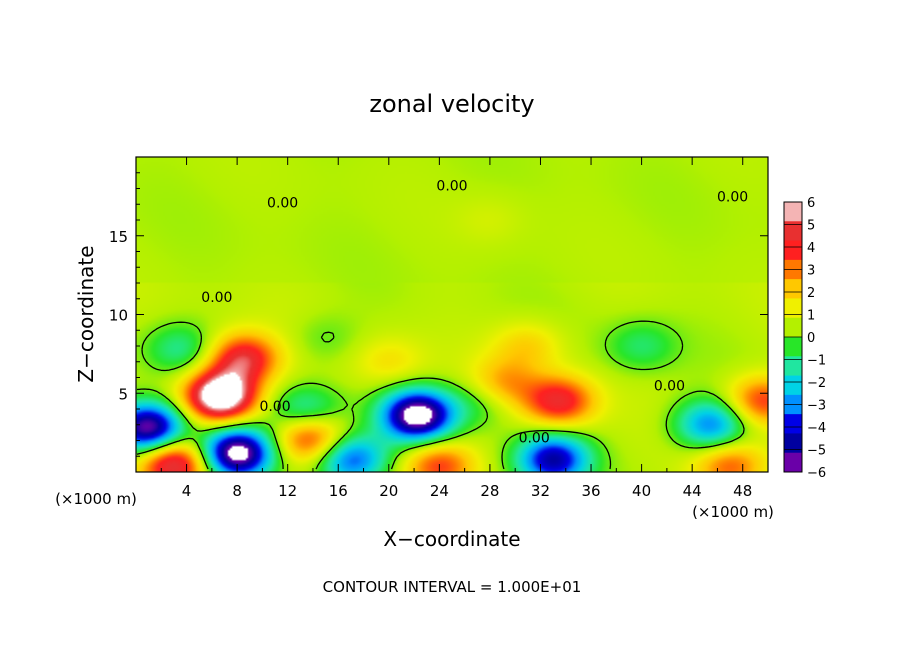 Image resolution: width=904 pixels, height=654 pixels. Describe the element at coordinates (452, 587) in the screenshot. I see `contour-interval-note: CONTOUR INTERVAL = 1.000E+01` at that location.